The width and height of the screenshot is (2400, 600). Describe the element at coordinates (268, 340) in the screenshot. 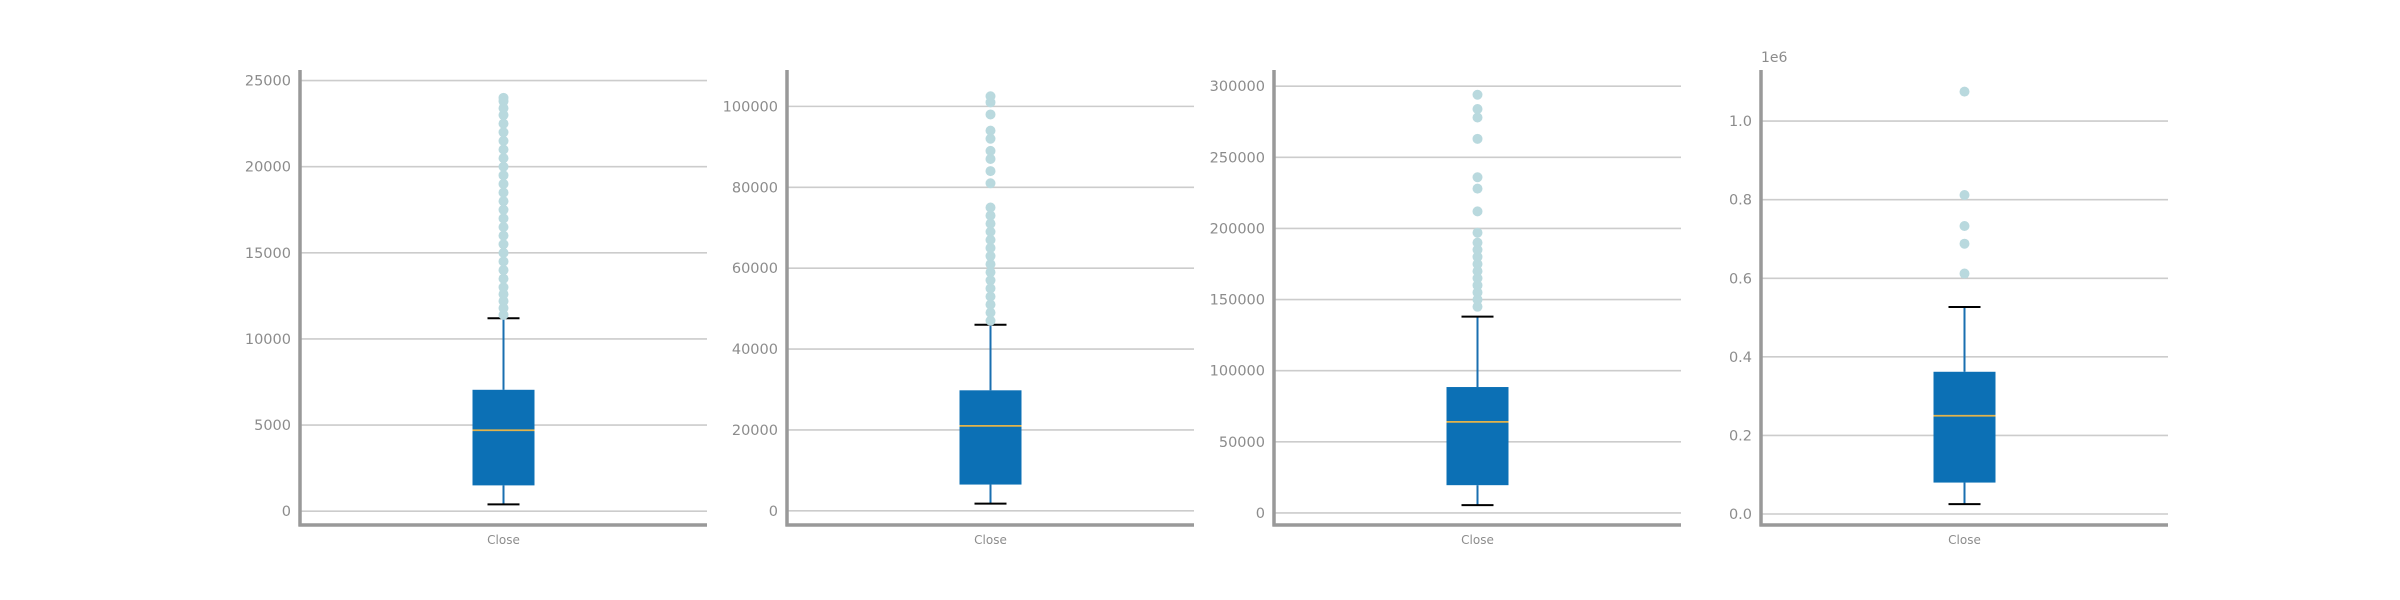

I see `y-tick-label: 10000` at that location.